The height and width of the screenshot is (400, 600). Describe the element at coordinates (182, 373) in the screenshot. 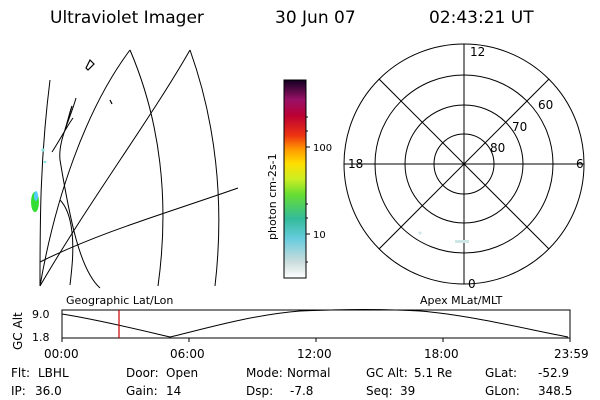

I see `door-value: Open` at that location.